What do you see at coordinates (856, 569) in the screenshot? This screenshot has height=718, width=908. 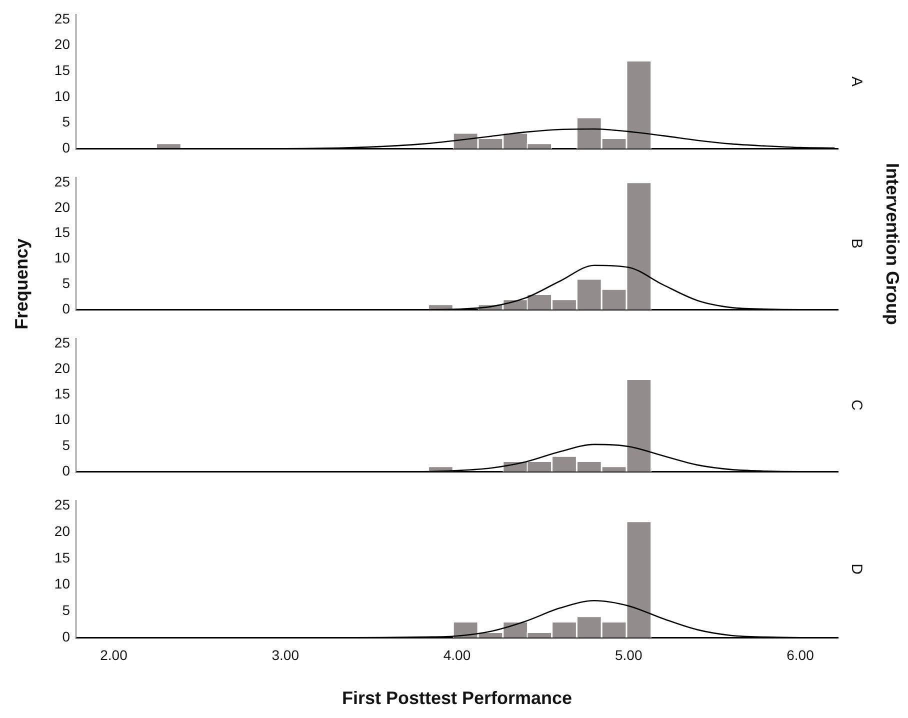 I see `y2-axis-title: D` at bounding box center [856, 569].